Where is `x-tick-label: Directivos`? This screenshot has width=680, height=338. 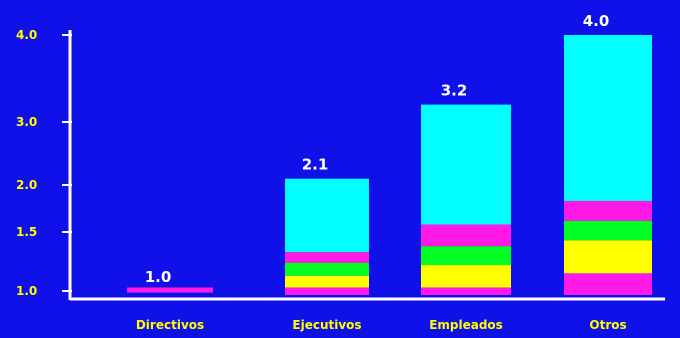
x-tick-label: Directivos is located at coordinates (170, 325).